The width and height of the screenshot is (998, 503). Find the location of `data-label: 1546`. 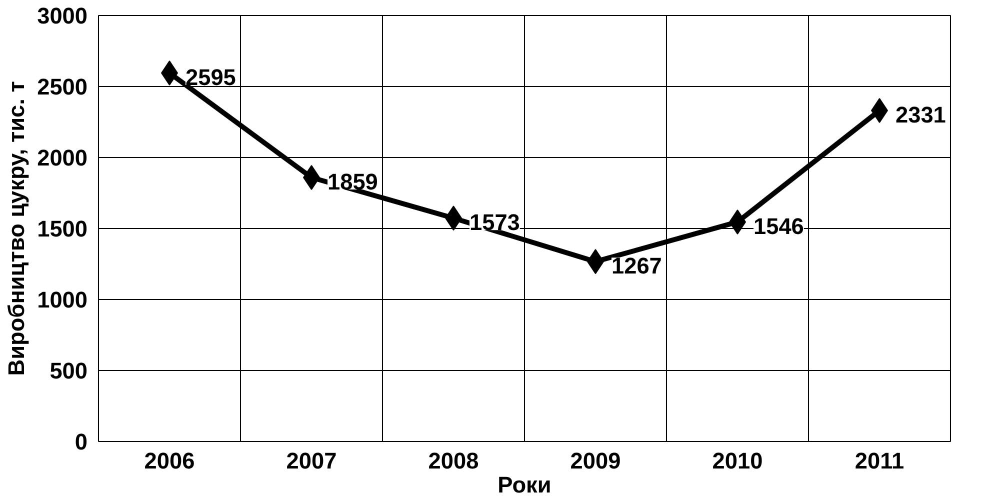

data-label: 1546 is located at coordinates (779, 225).